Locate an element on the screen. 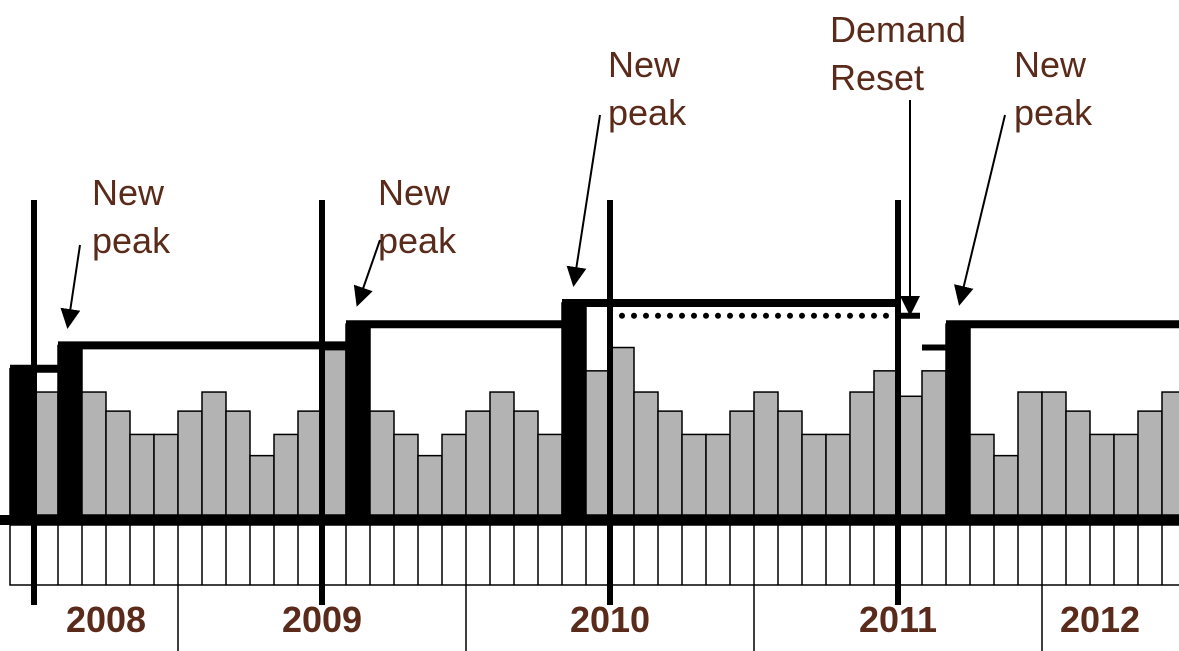 Image resolution: width=1179 pixels, height=651 pixels. year-label: 2012 is located at coordinates (1100, 619).